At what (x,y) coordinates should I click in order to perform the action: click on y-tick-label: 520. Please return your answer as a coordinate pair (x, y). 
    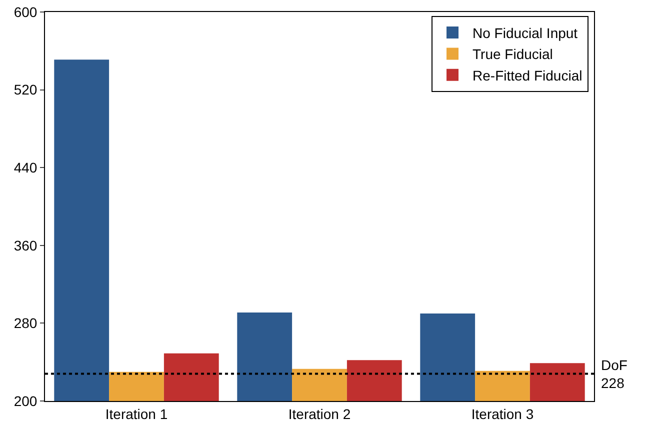
    Looking at the image, I should click on (26, 90).